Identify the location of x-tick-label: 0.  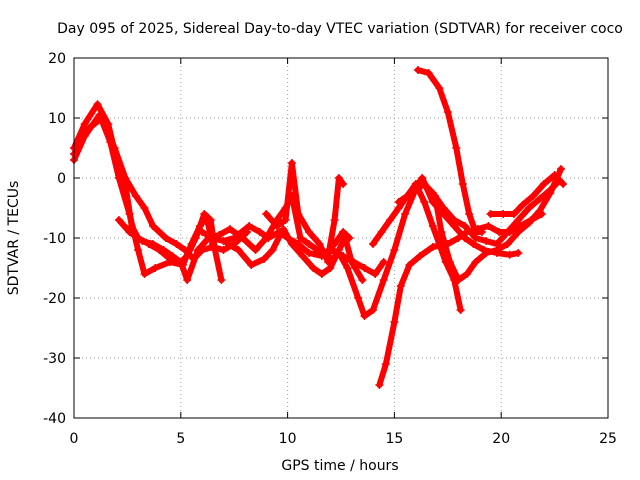
(74, 439).